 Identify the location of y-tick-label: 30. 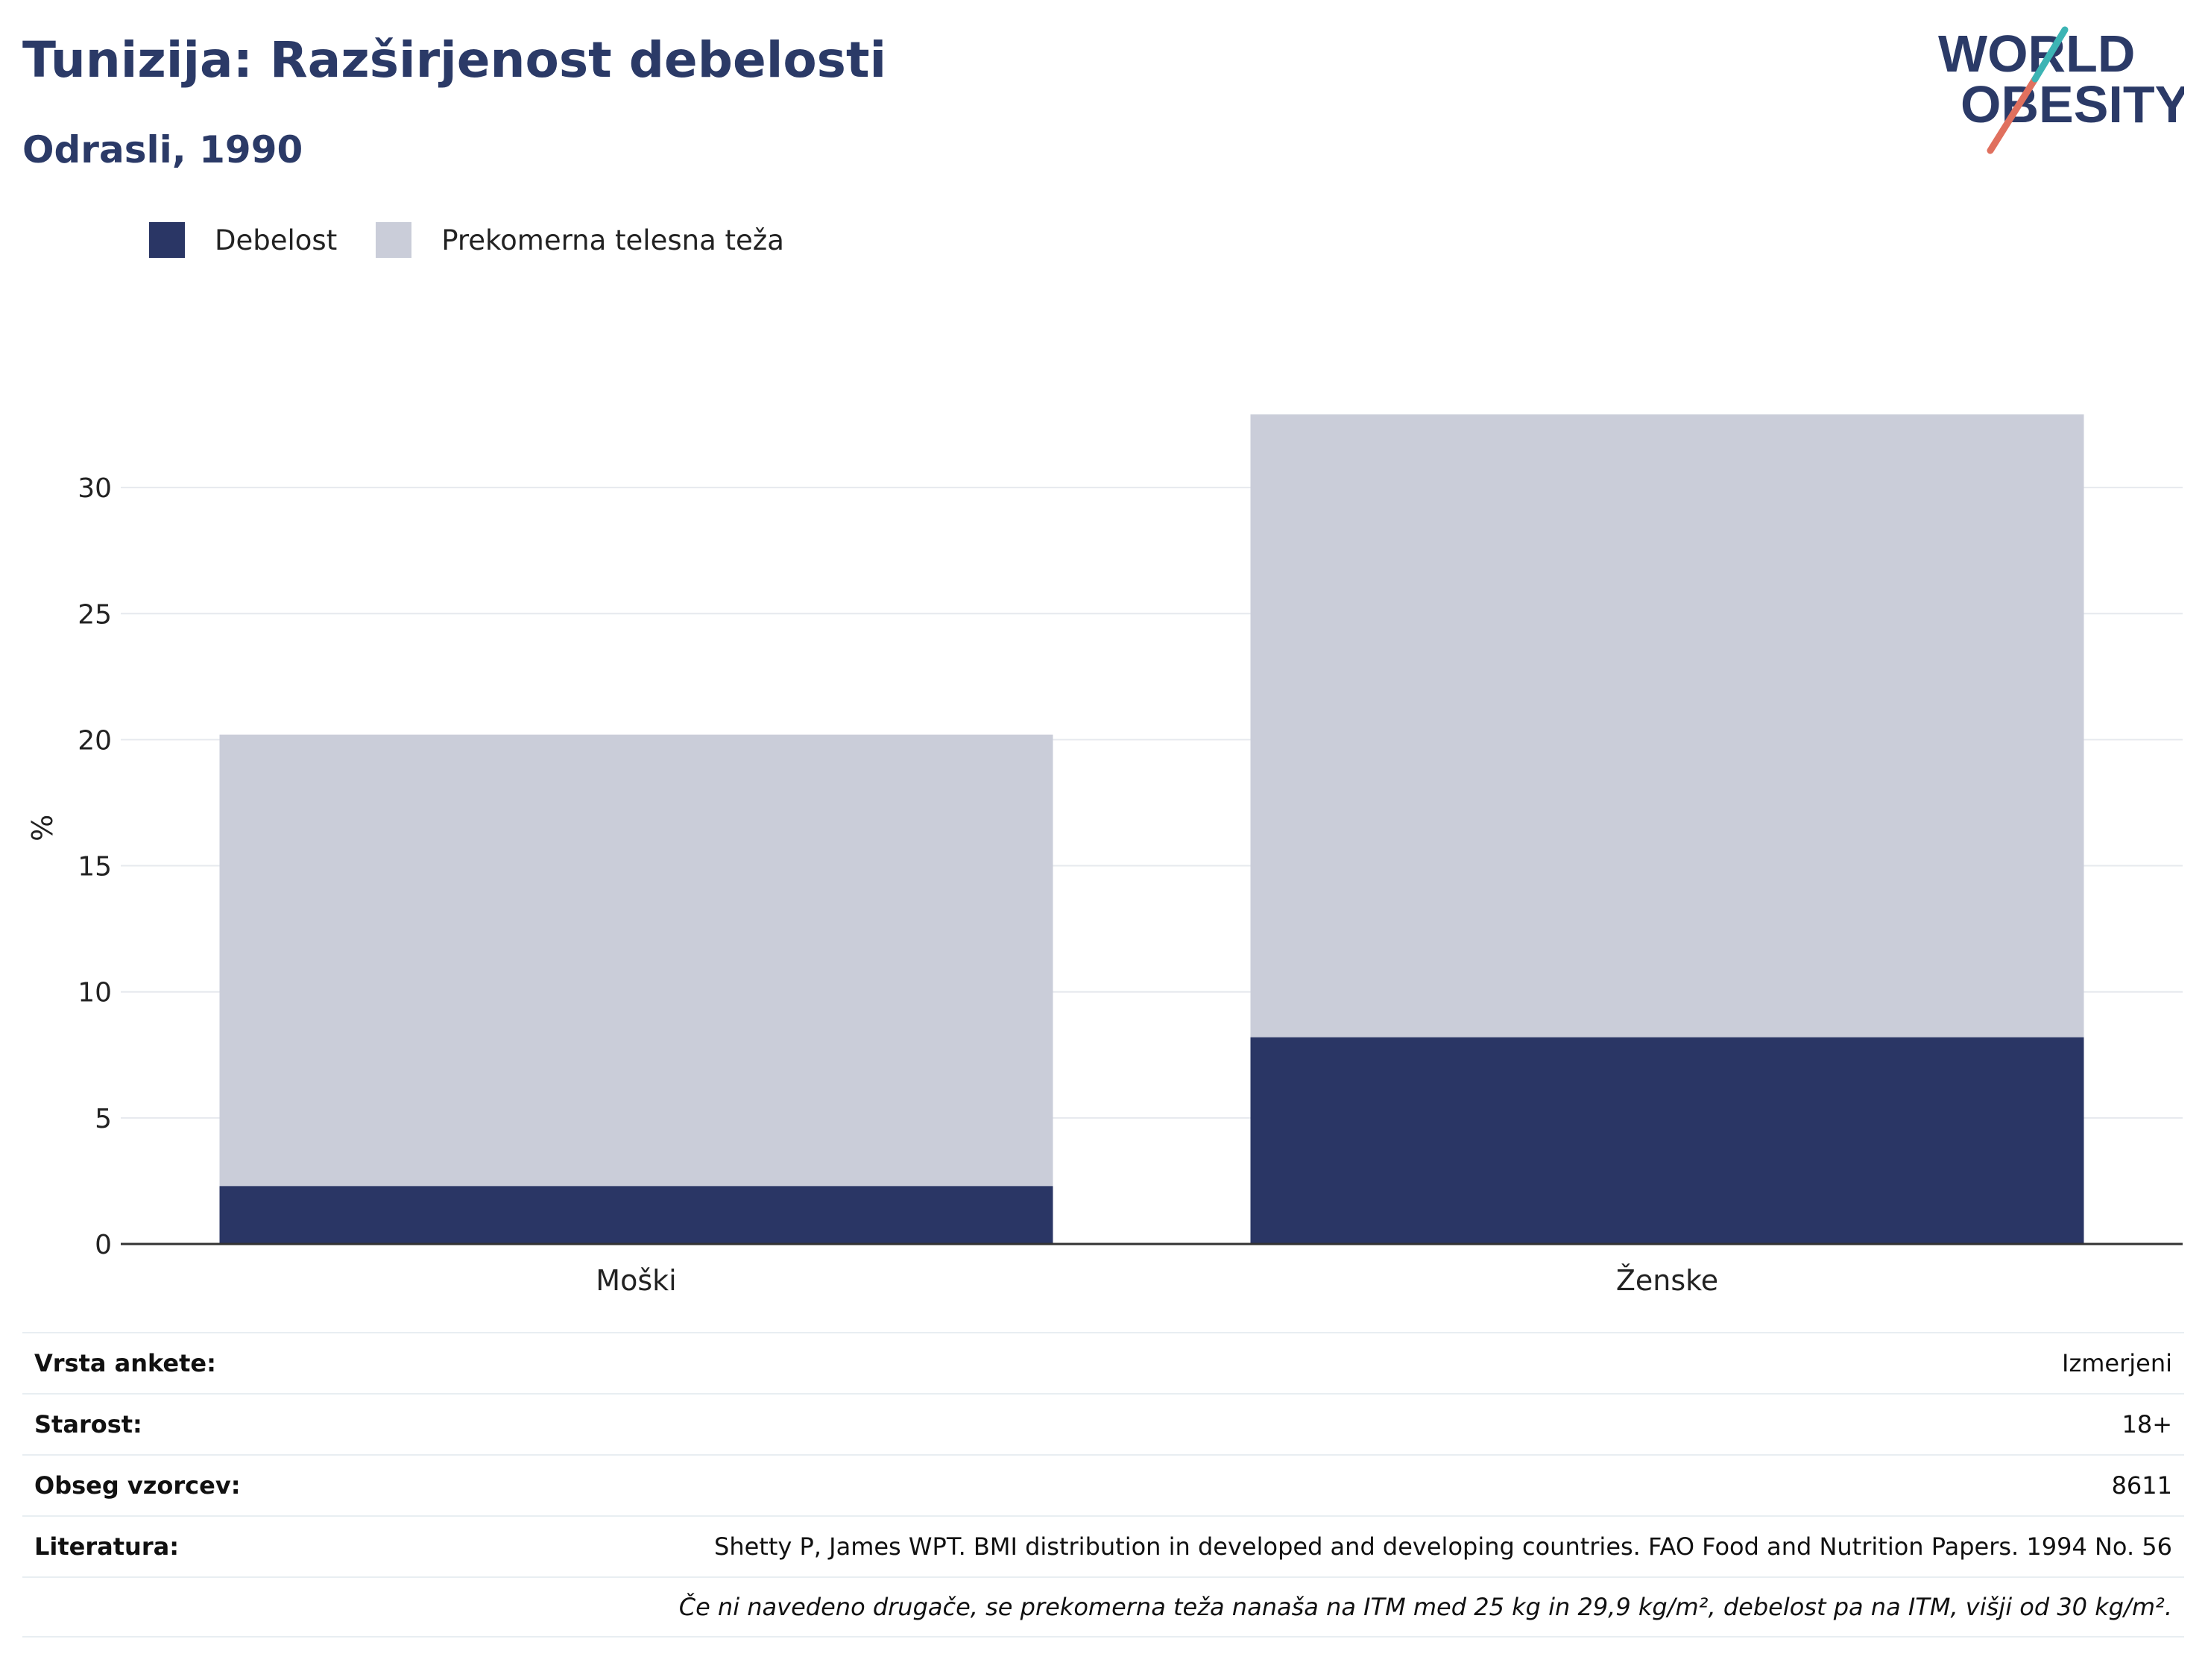
(95, 488).